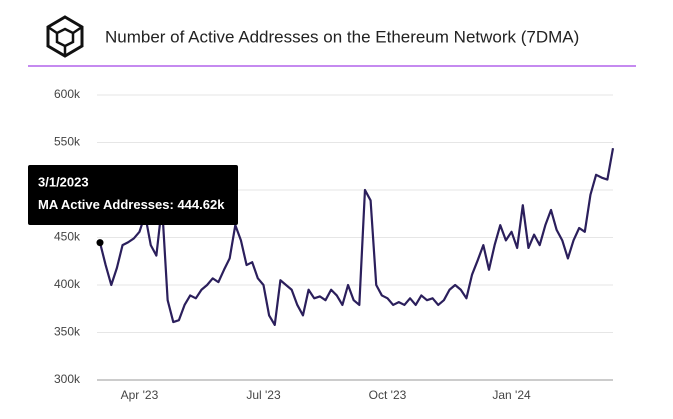 The width and height of the screenshot is (673, 419). I want to click on tooltip-value: 444.62k, so click(201, 204).